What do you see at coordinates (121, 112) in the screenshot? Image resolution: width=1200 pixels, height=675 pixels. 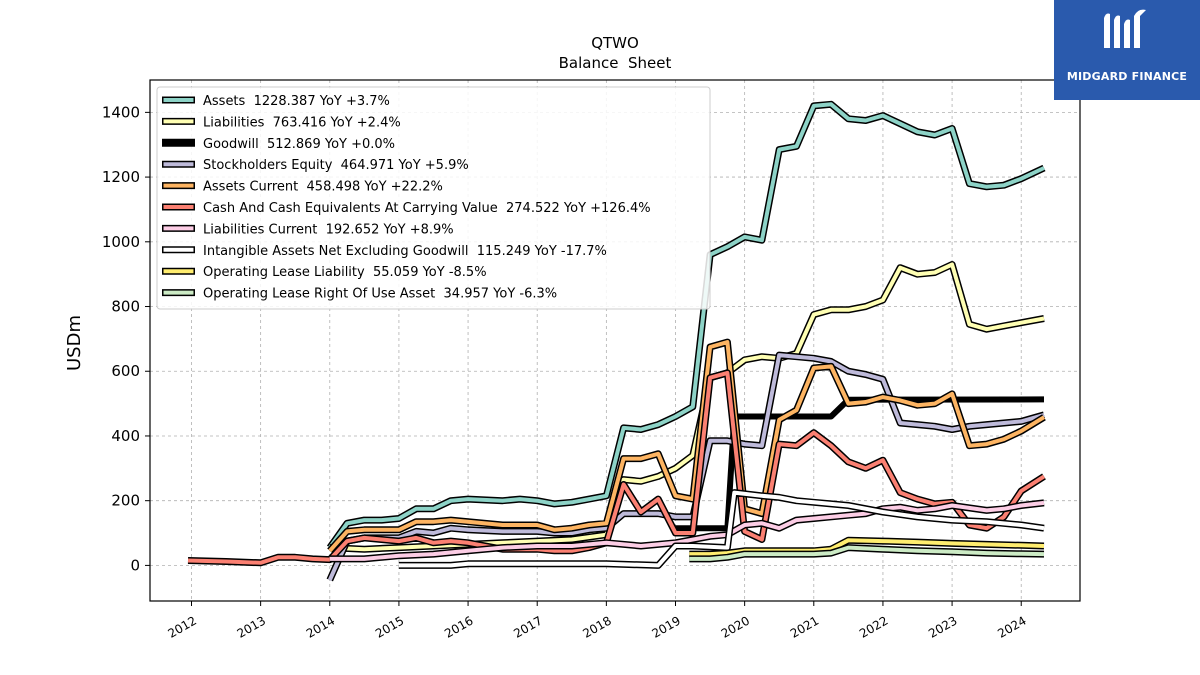 I see `y-tick-label: 1400` at bounding box center [121, 112].